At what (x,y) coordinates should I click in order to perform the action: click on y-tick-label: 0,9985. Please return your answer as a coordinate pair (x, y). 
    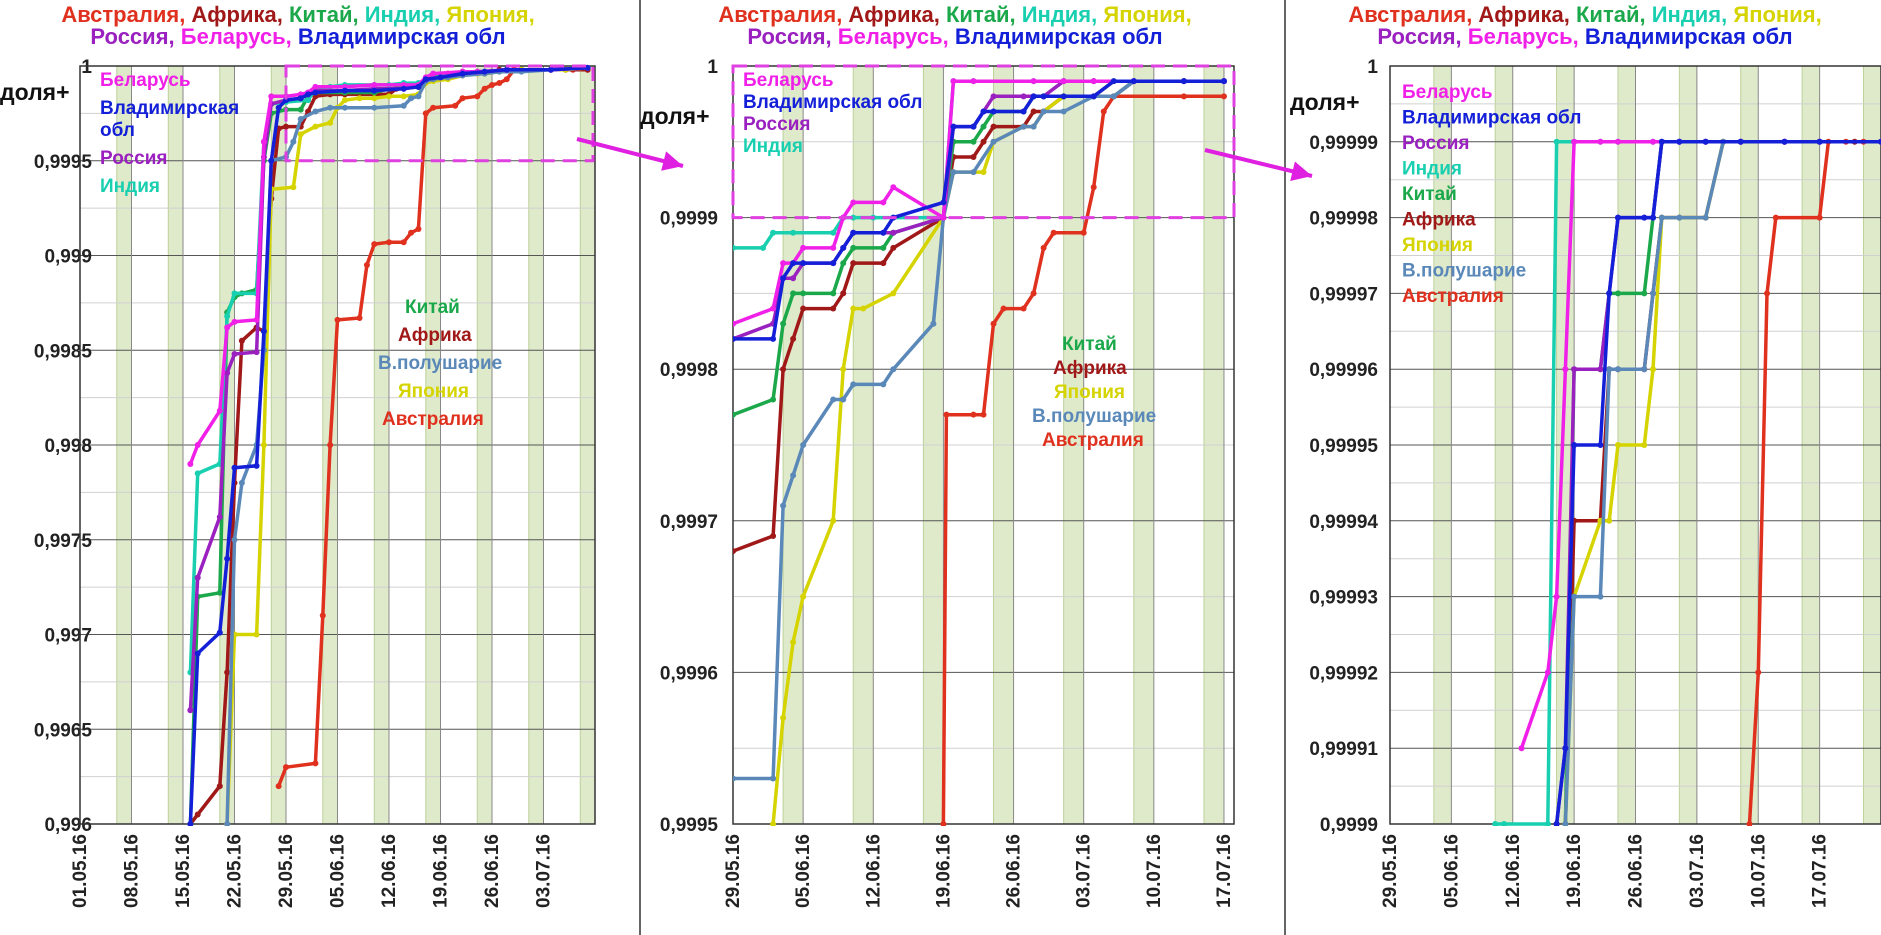
    Looking at the image, I should click on (63, 351).